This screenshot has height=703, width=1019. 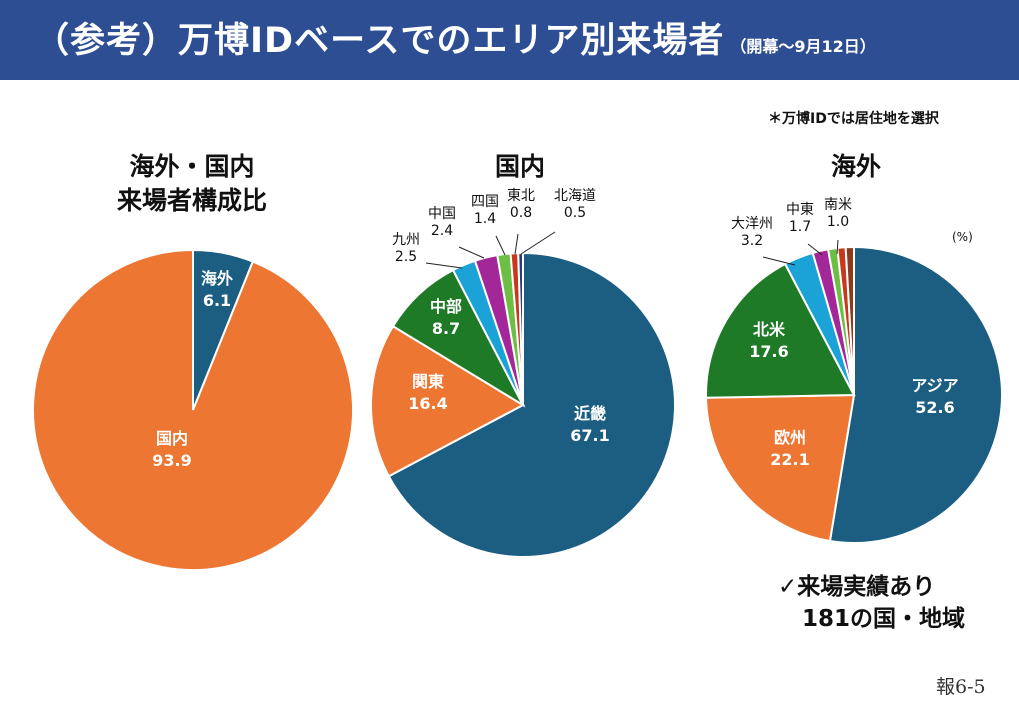 What do you see at coordinates (855, 166) in the screenshot?
I see `chart3-title: 海外` at bounding box center [855, 166].